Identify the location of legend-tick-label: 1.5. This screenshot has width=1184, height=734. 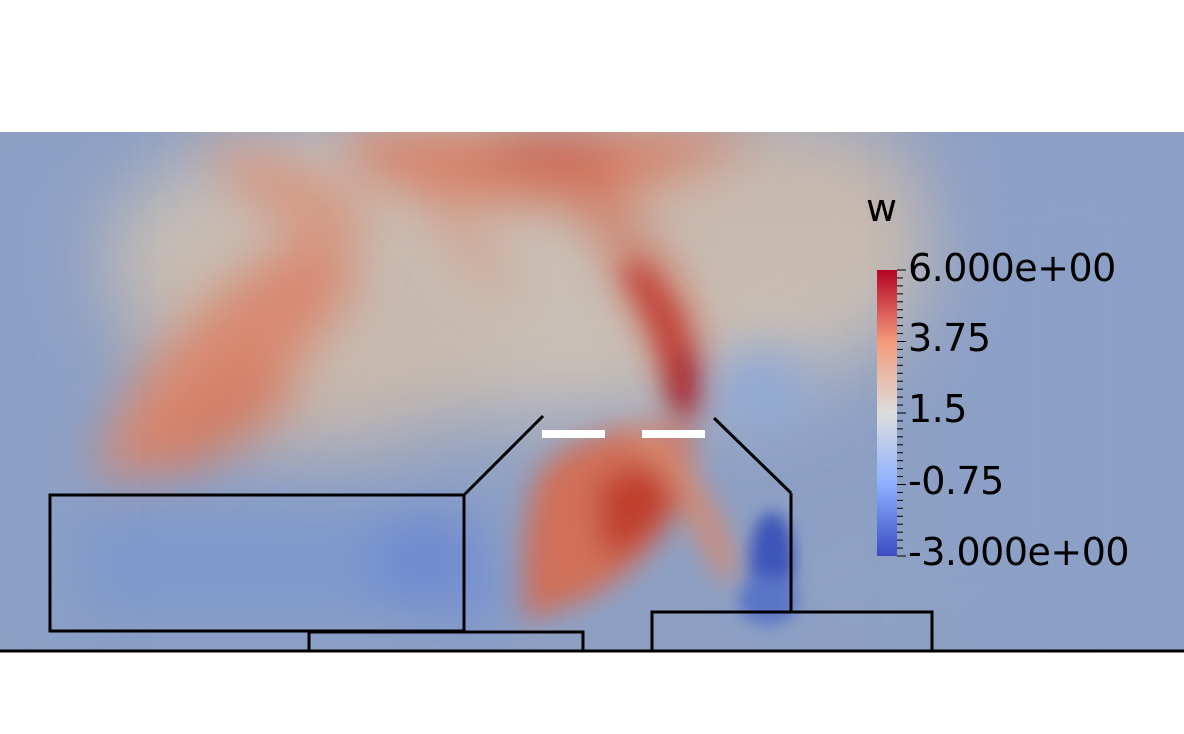
(937, 409).